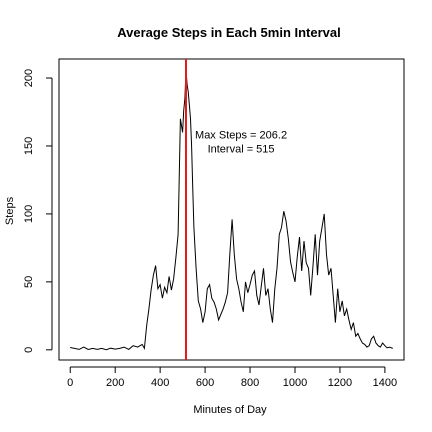 Image resolution: width=432 pixels, height=432 pixels. Describe the element at coordinates (115, 383) in the screenshot. I see `x-tick-label: 200` at that location.